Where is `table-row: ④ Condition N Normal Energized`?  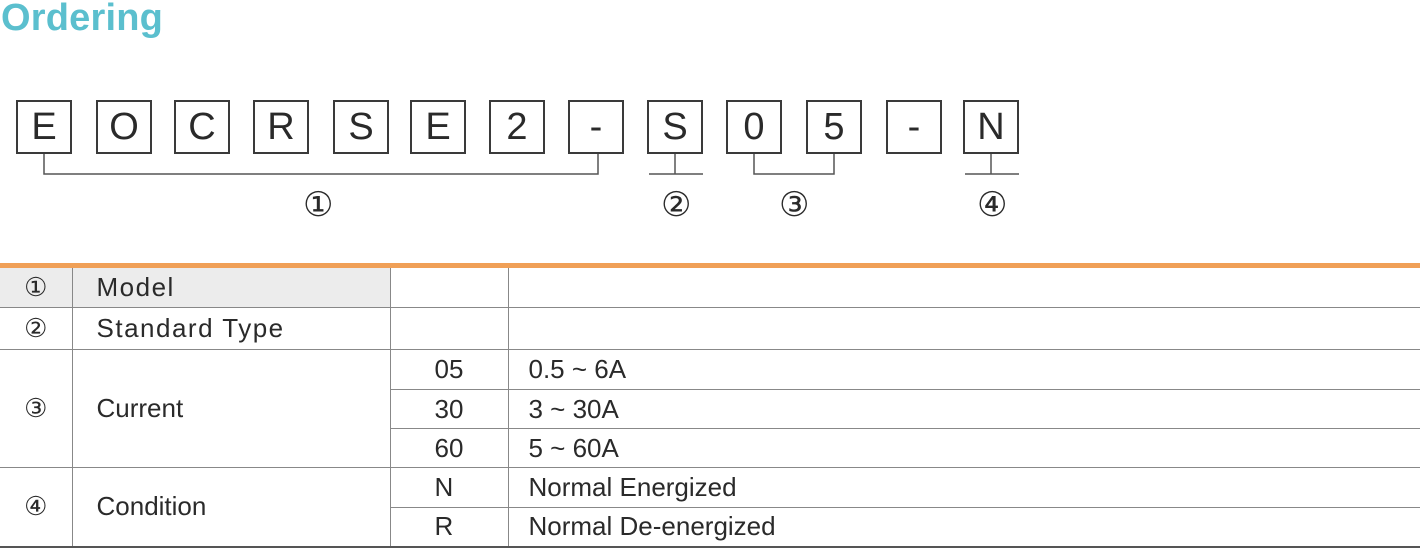
table-row: ④ Condition N Normal Energized is located at coordinates (710, 507).